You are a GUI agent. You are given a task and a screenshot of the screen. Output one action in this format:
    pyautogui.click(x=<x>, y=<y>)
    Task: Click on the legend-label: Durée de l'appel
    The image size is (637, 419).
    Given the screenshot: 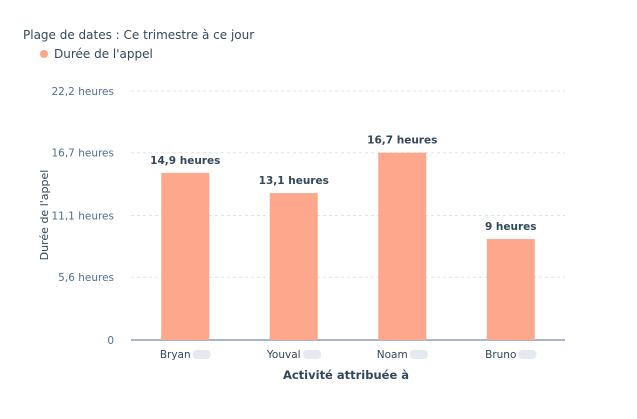 What is the action you would take?
    pyautogui.click(x=103, y=54)
    